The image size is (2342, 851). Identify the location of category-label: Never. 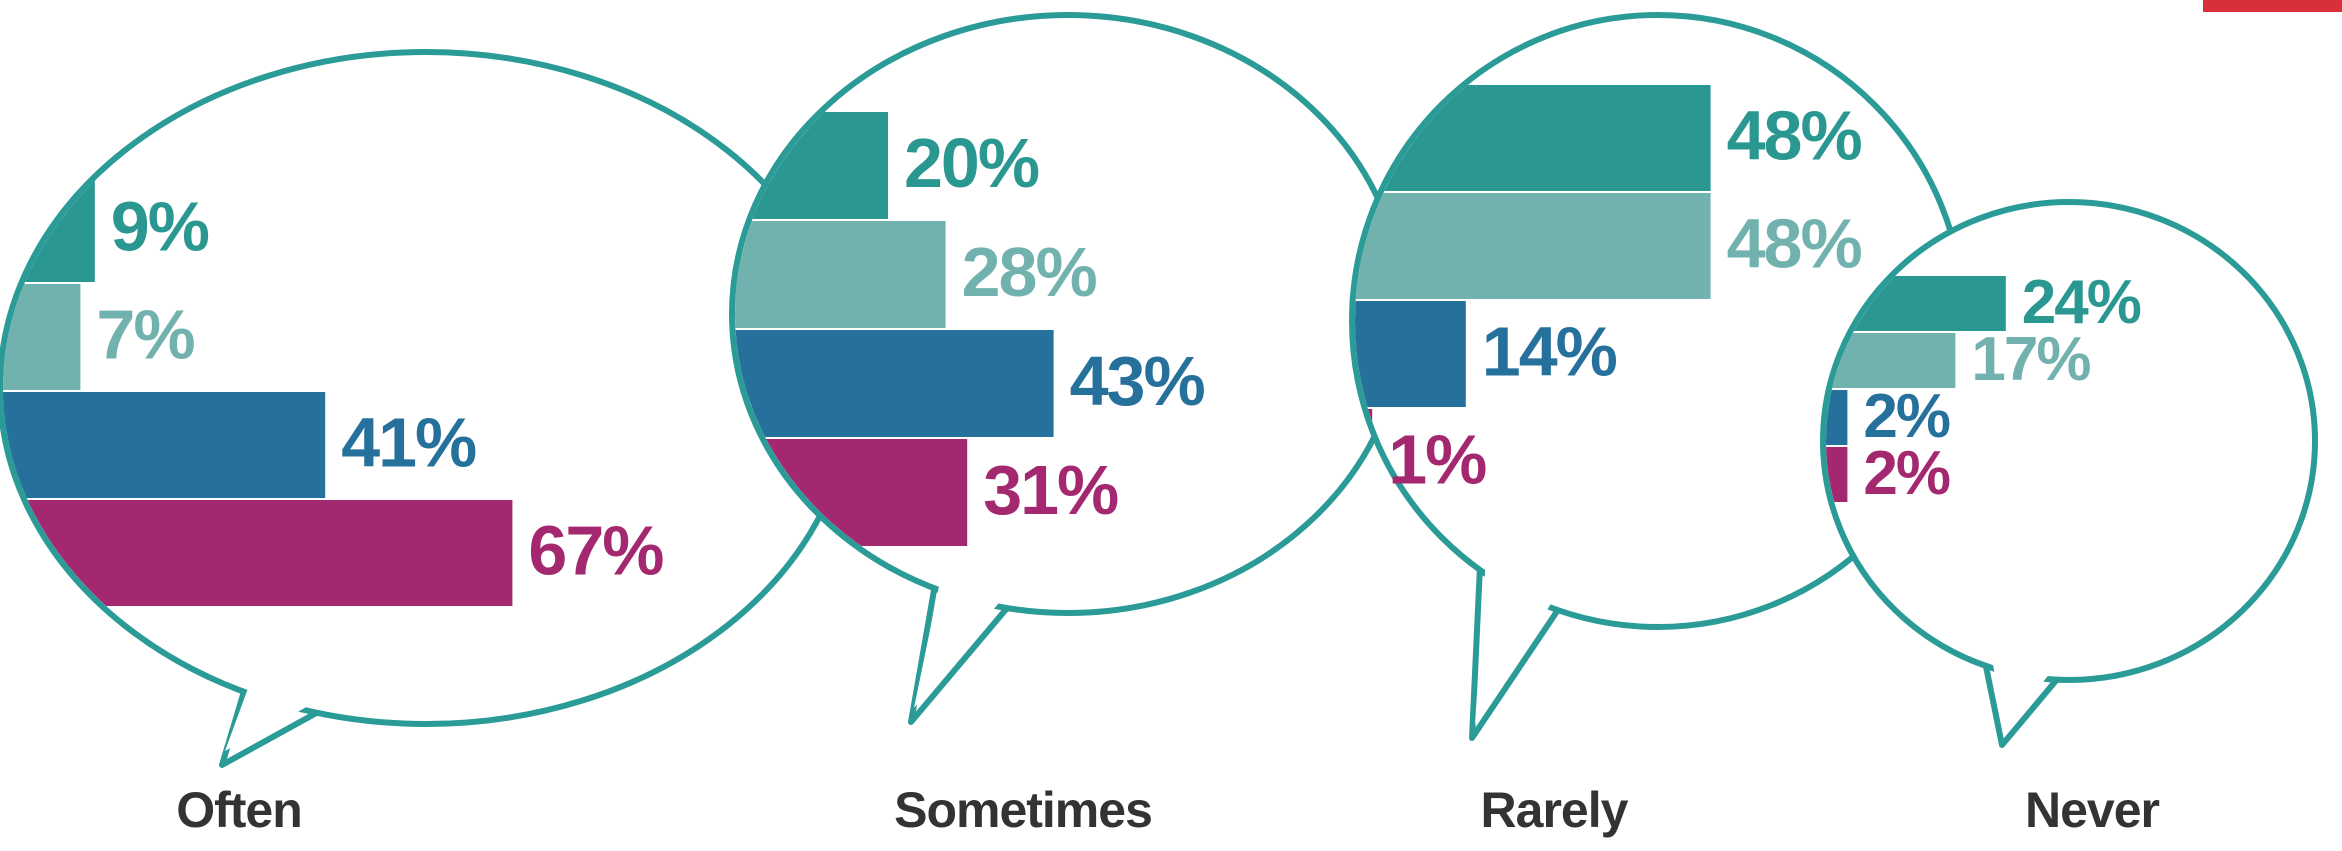
(2092, 810).